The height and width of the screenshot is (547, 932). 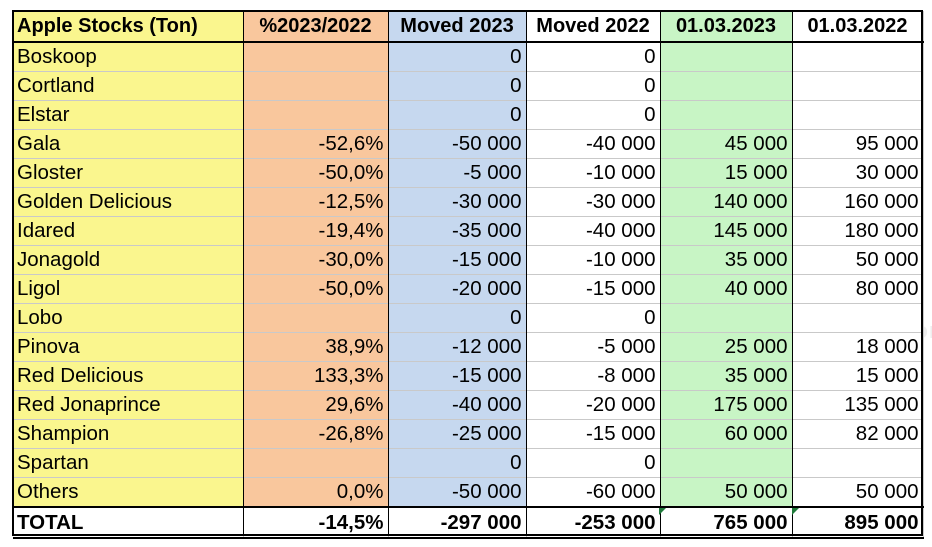 I want to click on cell-variety: Gala, so click(x=128, y=144).